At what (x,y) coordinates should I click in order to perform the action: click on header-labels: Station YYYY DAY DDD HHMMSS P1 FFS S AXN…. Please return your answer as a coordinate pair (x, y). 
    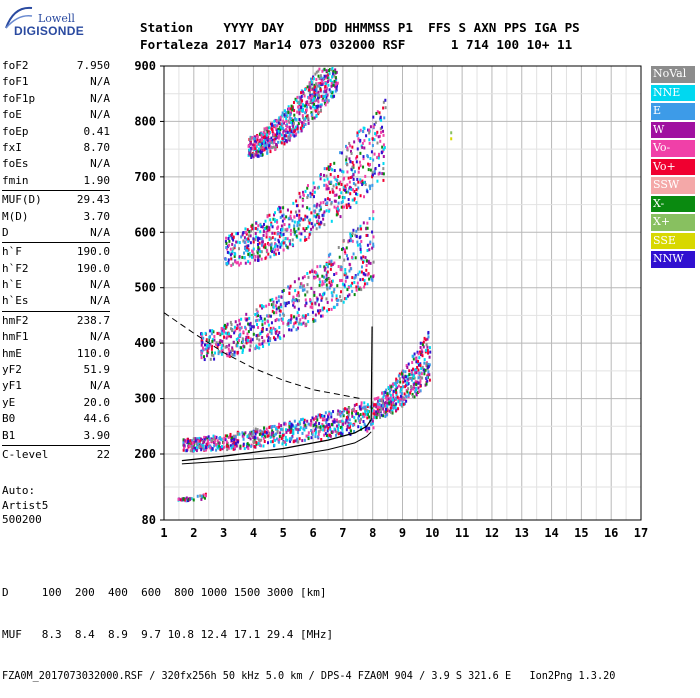
    Looking at the image, I should click on (360, 27).